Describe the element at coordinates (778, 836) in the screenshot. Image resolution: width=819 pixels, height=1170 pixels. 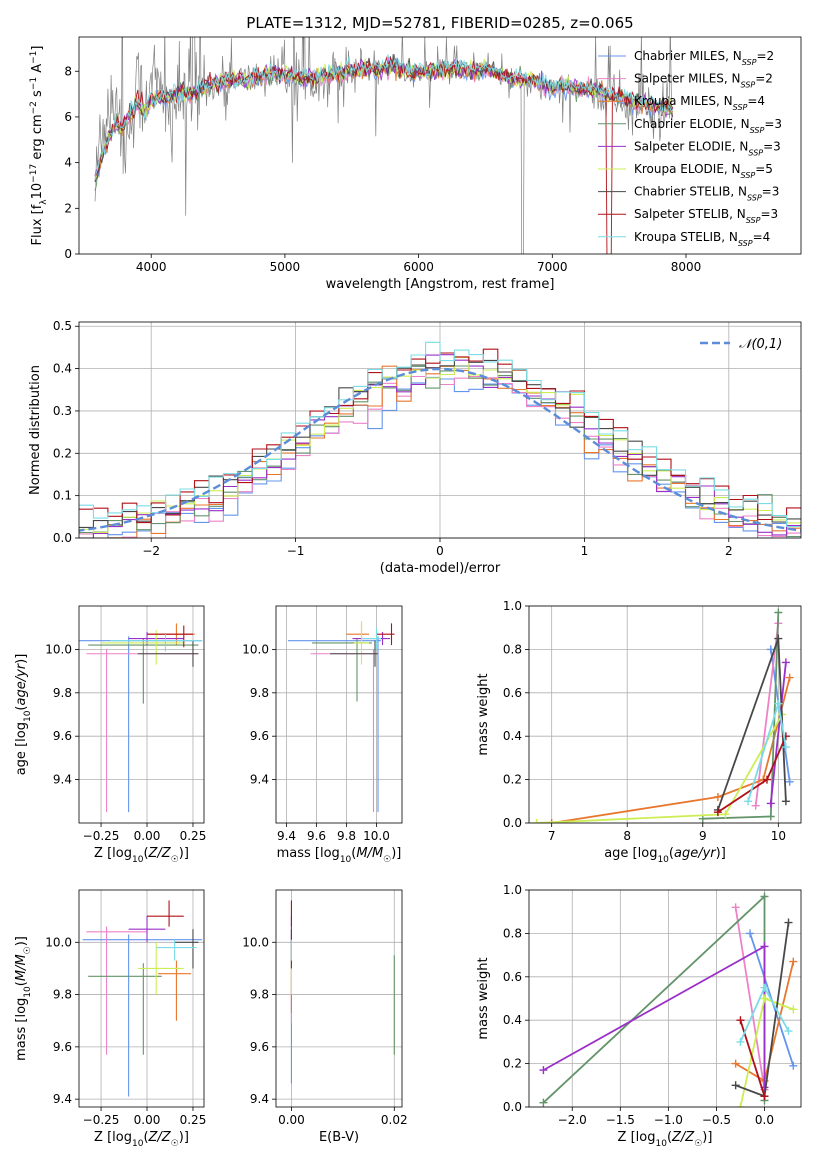
I see `x-tick-label: 10` at that location.